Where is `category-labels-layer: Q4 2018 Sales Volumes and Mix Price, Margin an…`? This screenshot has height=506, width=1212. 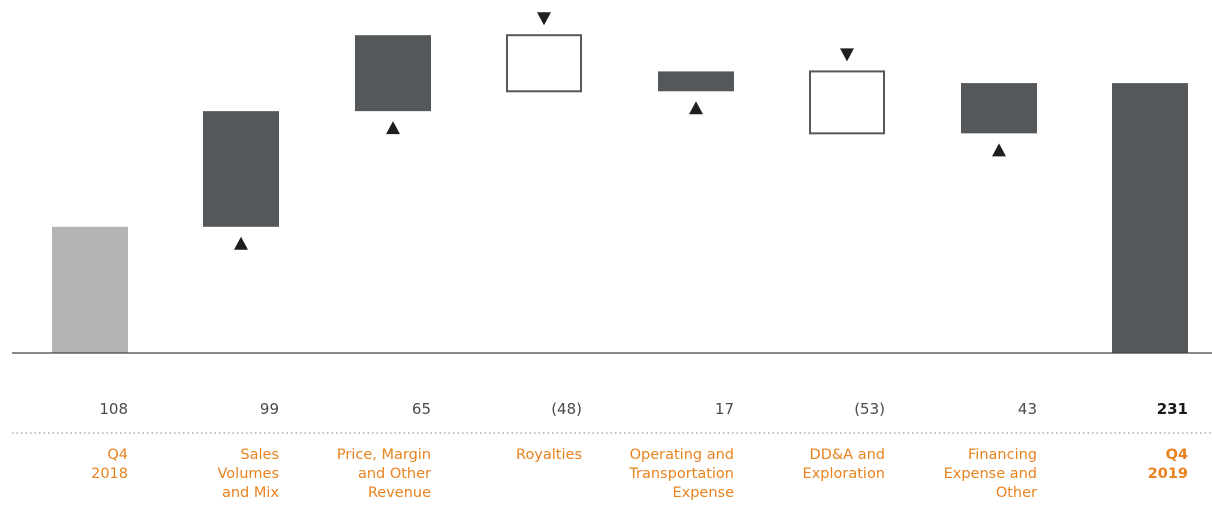 category-labels-layer: Q4 2018 Sales Volumes and Mix Price, Margin an… is located at coordinates (639, 474).